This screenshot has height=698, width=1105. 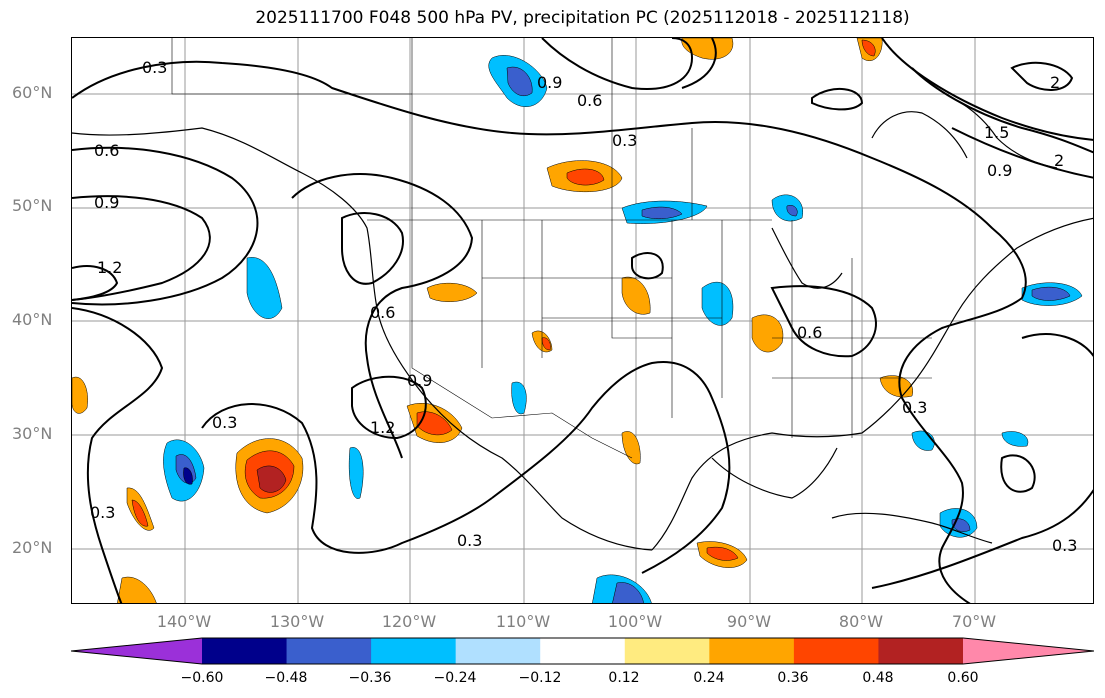 What do you see at coordinates (382, 312) in the screenshot?
I see `contour-label-0.6-d: 0.6` at bounding box center [382, 312].